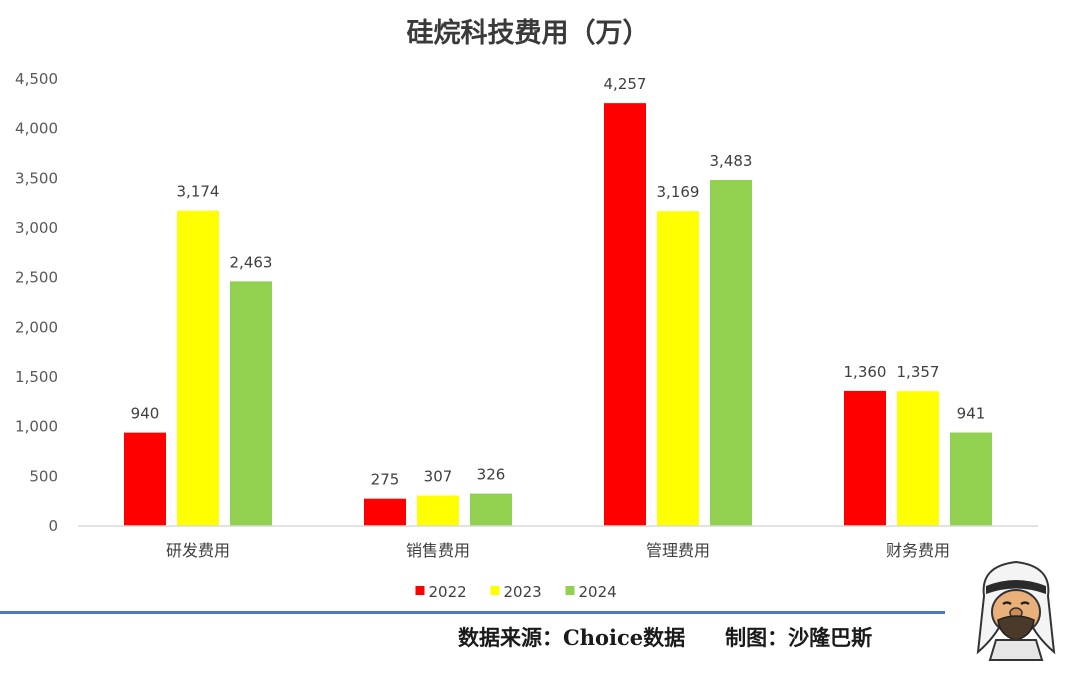 This screenshot has height=679, width=1080. I want to click on x-category-label: 研发费用, so click(198, 550).